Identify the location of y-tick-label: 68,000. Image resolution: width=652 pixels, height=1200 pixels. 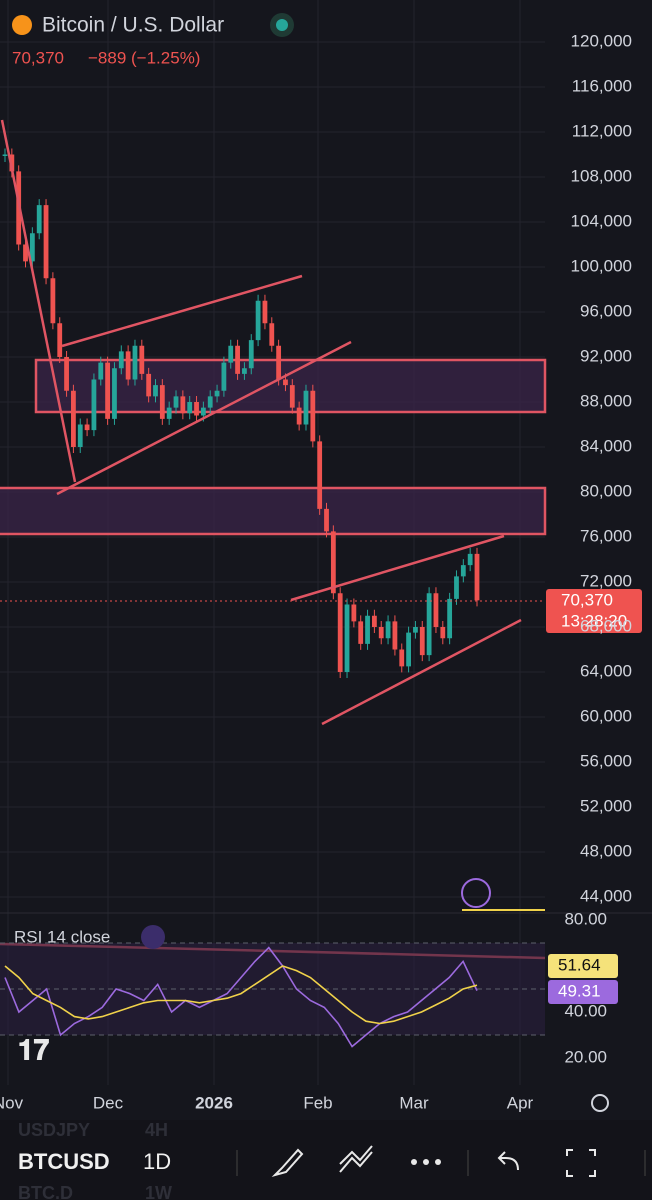
(606, 625).